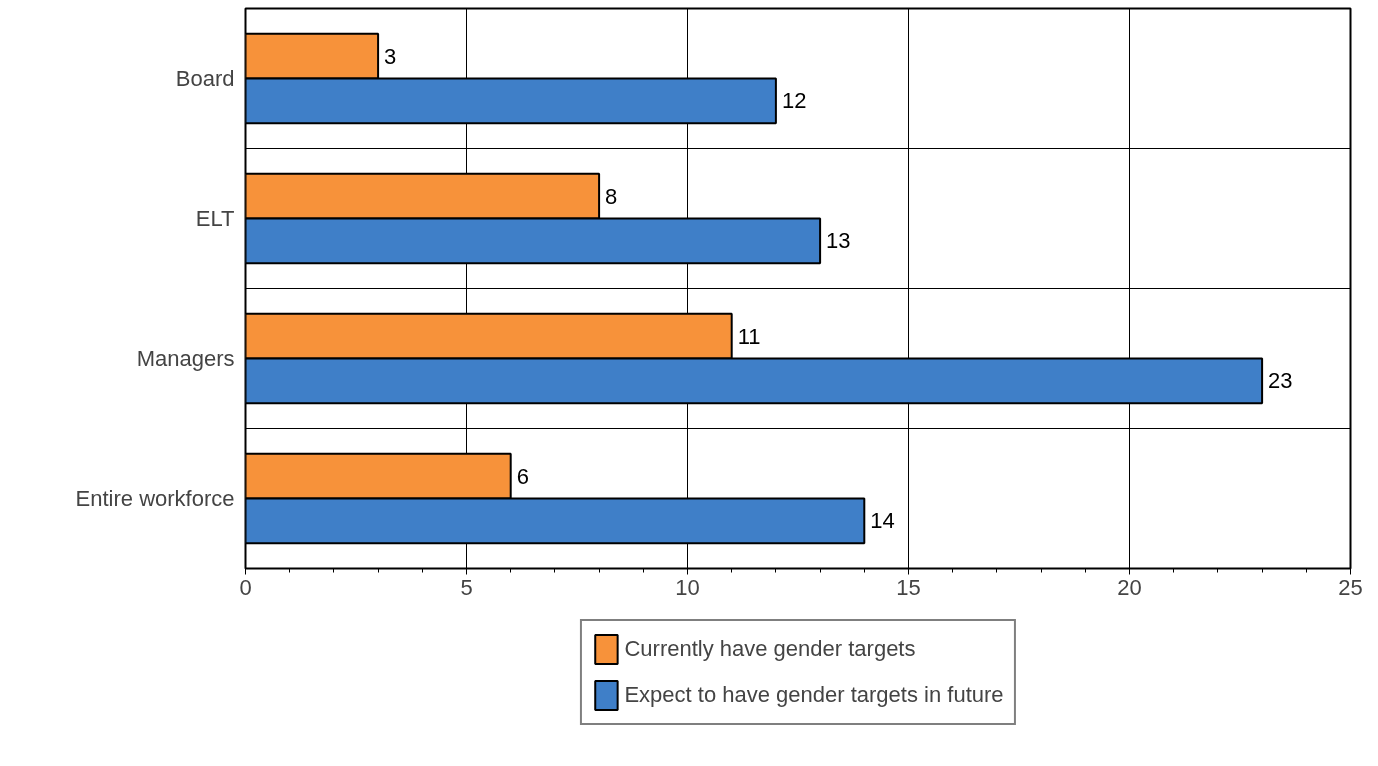 This screenshot has width=1378, height=766. What do you see at coordinates (466, 587) in the screenshot?
I see `x-tick-label: 5` at bounding box center [466, 587].